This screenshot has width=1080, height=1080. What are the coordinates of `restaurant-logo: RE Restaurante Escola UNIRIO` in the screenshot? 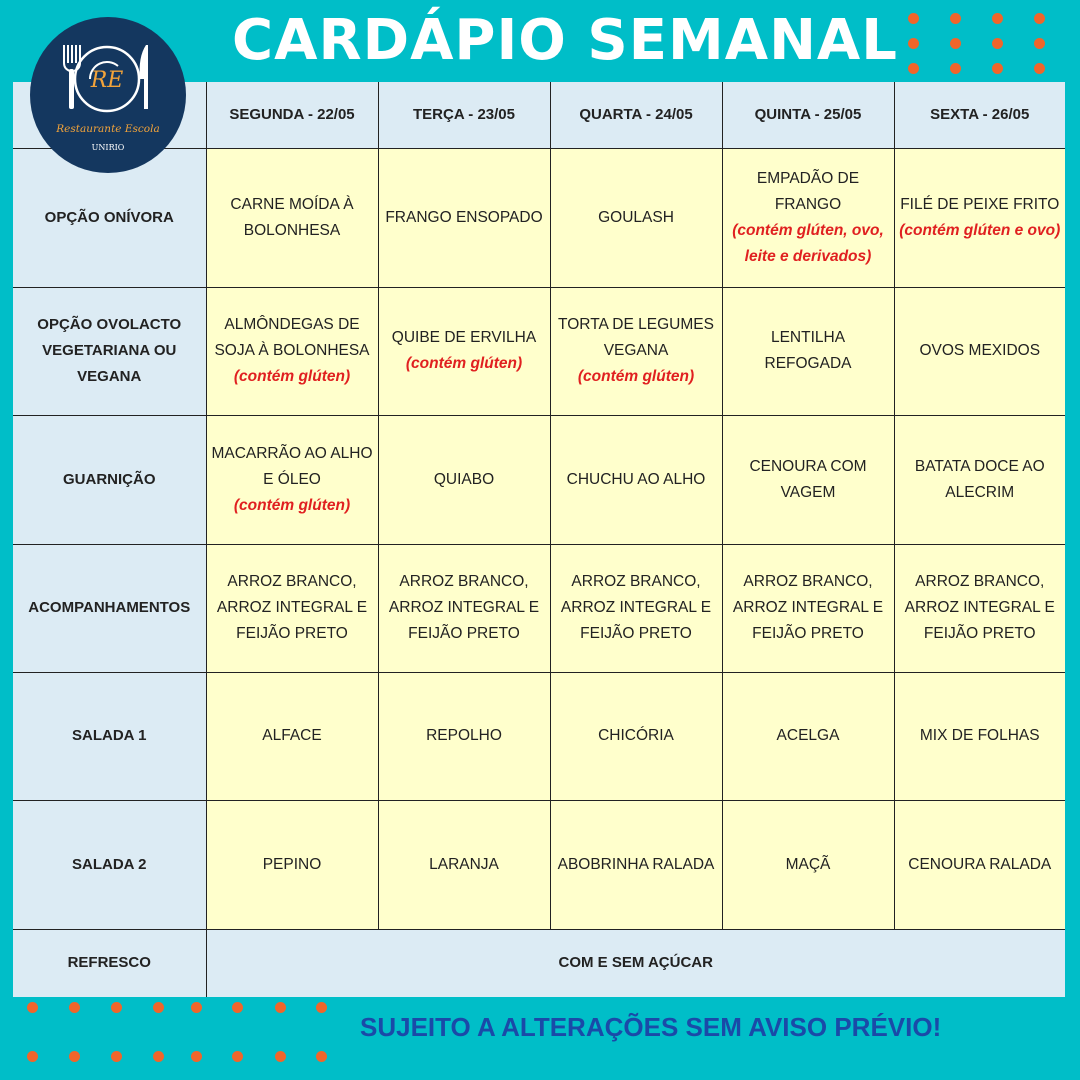 It's located at (108, 95).